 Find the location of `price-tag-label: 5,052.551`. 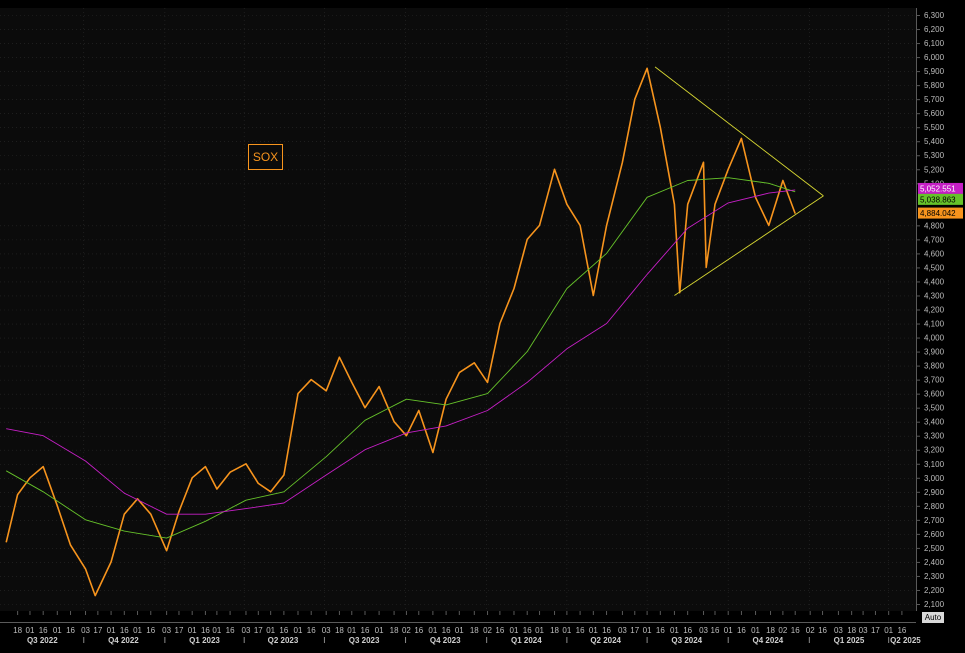

price-tag-label: 5,052.551 is located at coordinates (938, 188).